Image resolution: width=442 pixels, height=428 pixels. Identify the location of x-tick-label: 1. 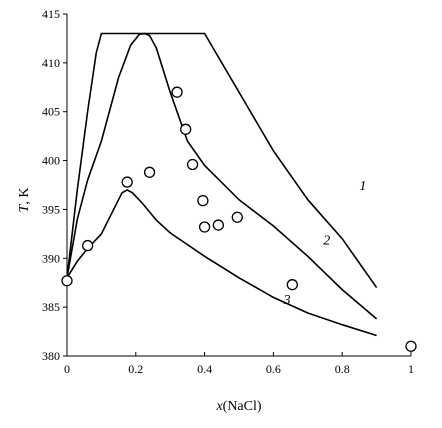
(411, 369).